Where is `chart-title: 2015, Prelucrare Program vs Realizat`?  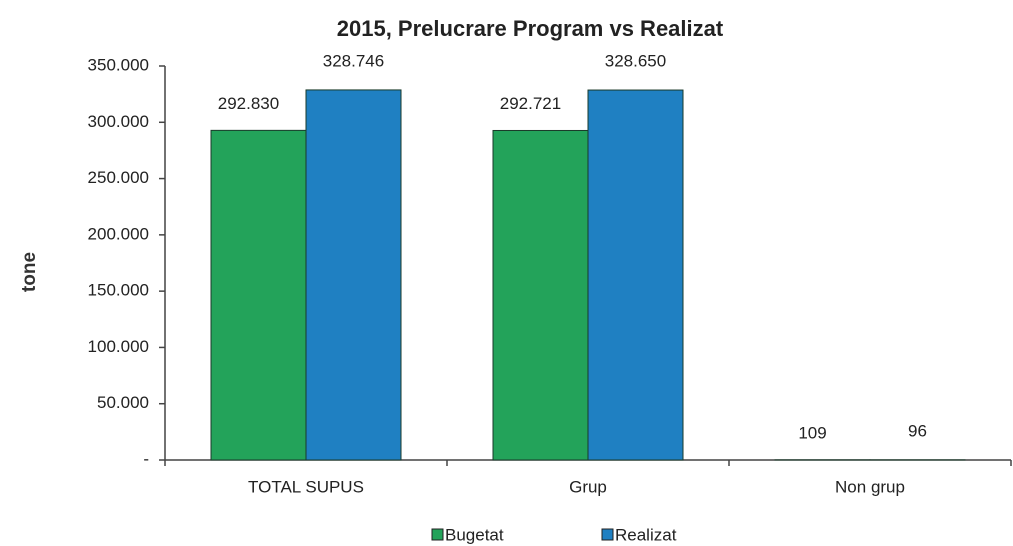
chart-title: 2015, Prelucrare Program vs Realizat is located at coordinates (530, 28).